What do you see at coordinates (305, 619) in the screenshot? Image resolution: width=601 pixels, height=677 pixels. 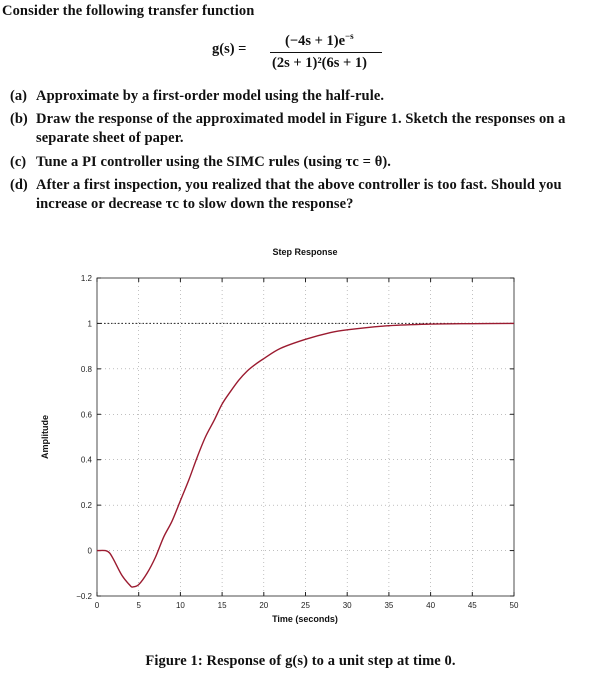 I see `x-axis-label: Time (seconds)` at bounding box center [305, 619].